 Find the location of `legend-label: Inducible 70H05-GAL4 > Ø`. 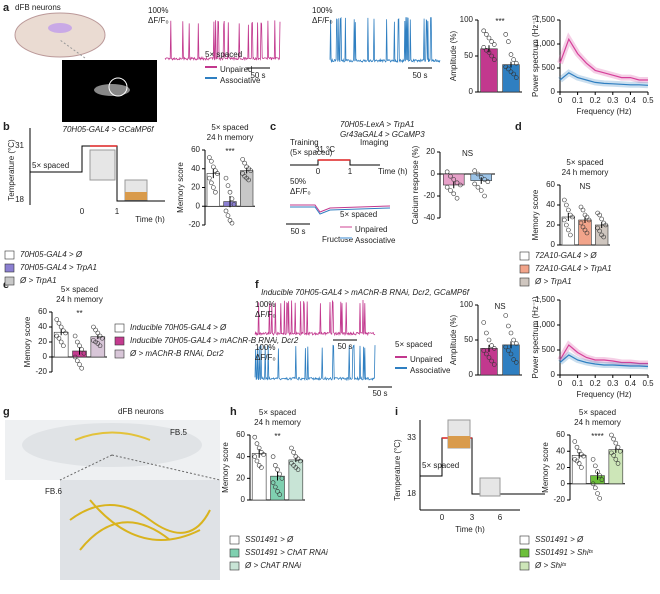

legend-label: Inducible 70H05-GAL4 > Ø is located at coordinates (178, 327).